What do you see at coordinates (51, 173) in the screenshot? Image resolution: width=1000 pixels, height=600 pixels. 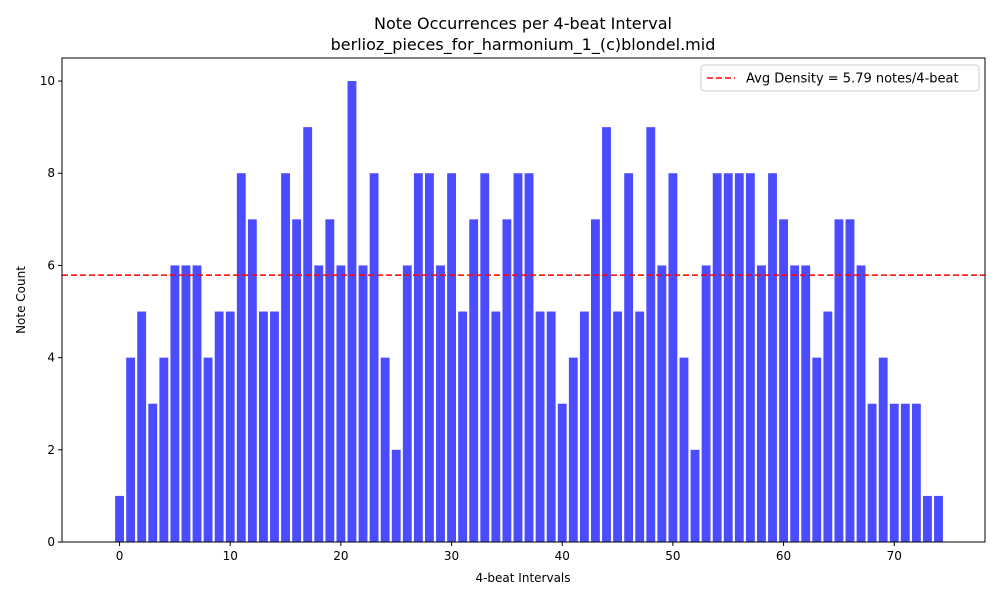 I see `y-tick-label: 8` at bounding box center [51, 173].